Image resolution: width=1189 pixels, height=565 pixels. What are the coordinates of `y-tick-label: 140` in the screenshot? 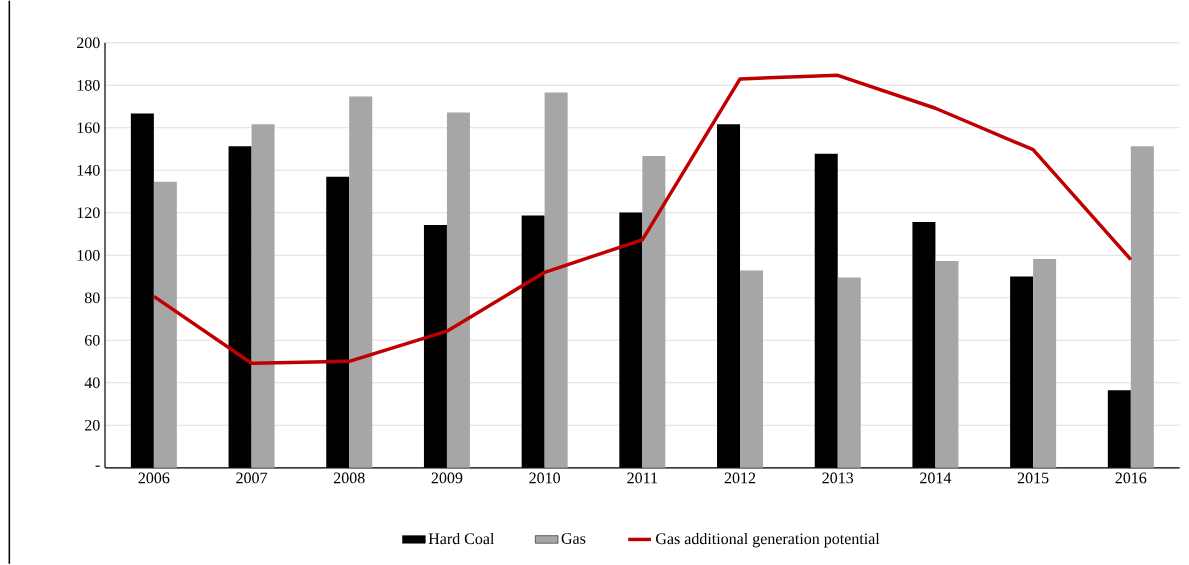 It's located at (88, 170).